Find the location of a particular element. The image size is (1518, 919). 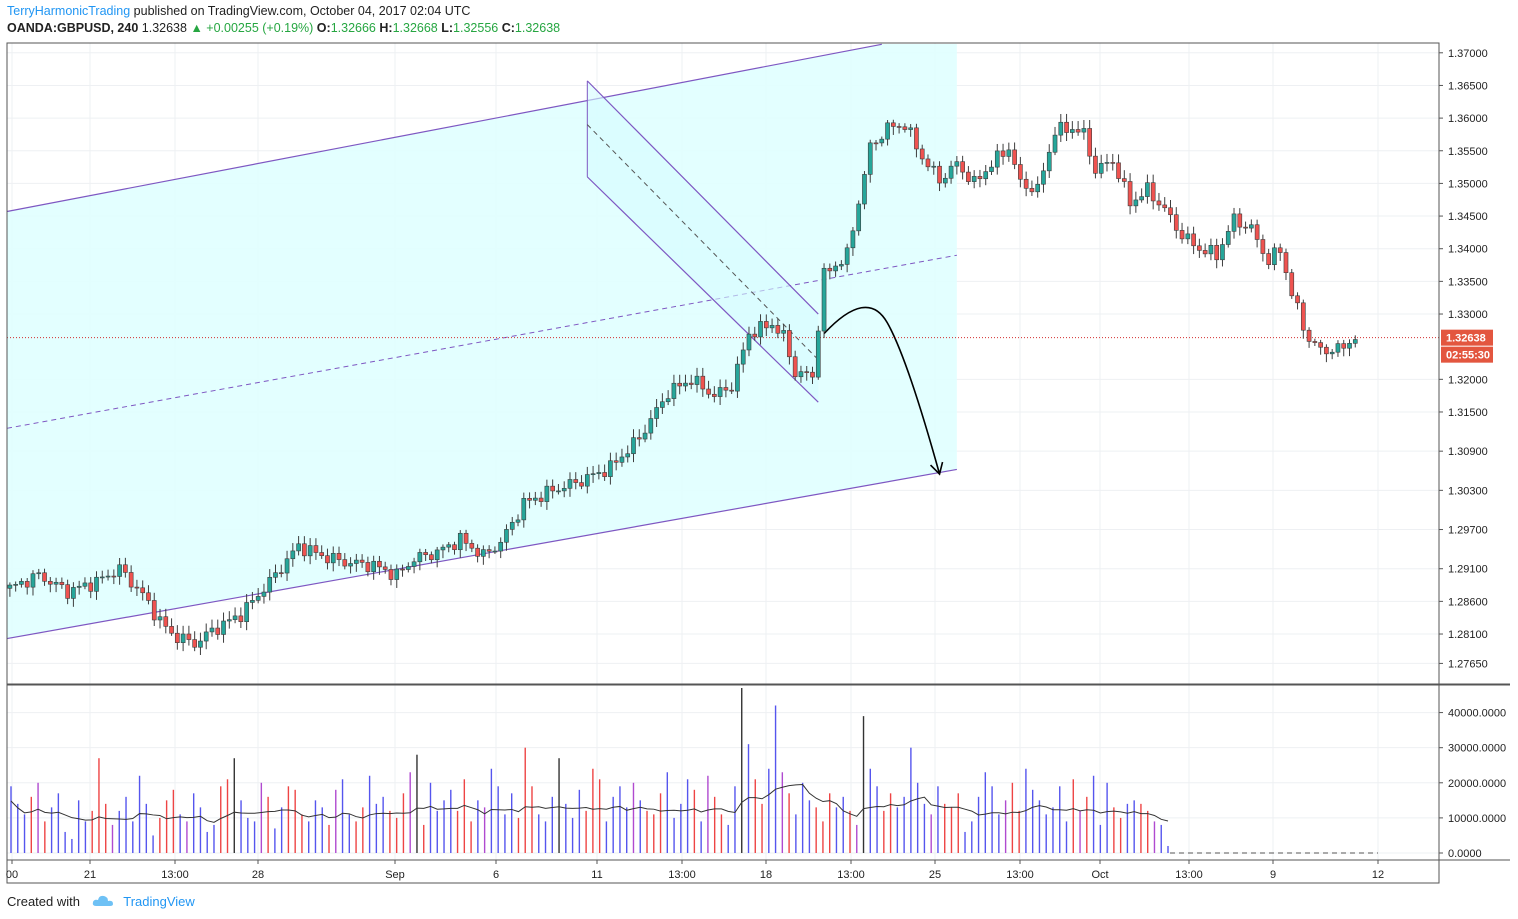

x-tick-label: 21 is located at coordinates (90, 875).